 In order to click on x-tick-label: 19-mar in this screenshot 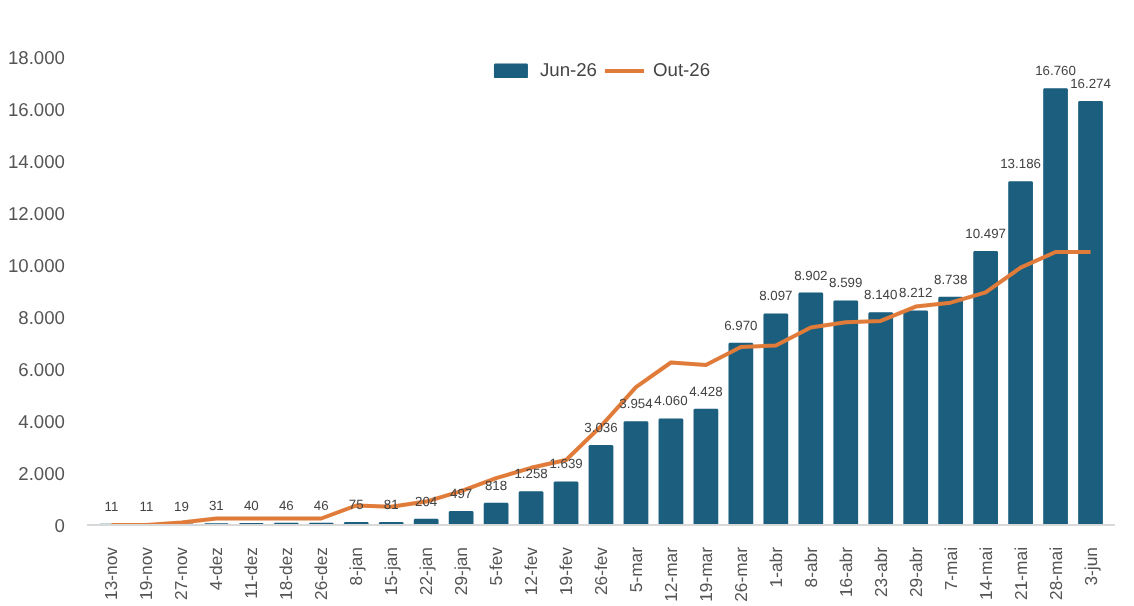, I will do `click(705, 574)`.